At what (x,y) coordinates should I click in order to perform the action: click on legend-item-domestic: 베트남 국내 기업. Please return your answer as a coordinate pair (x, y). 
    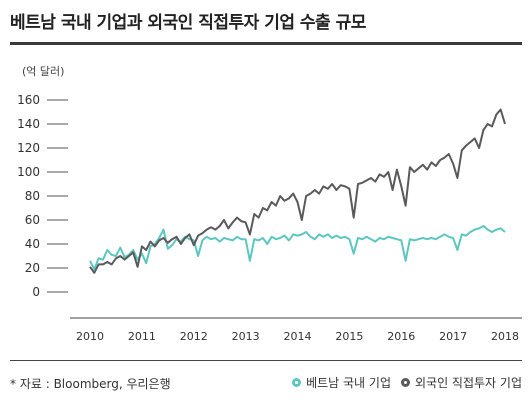
    Looking at the image, I should click on (341, 382).